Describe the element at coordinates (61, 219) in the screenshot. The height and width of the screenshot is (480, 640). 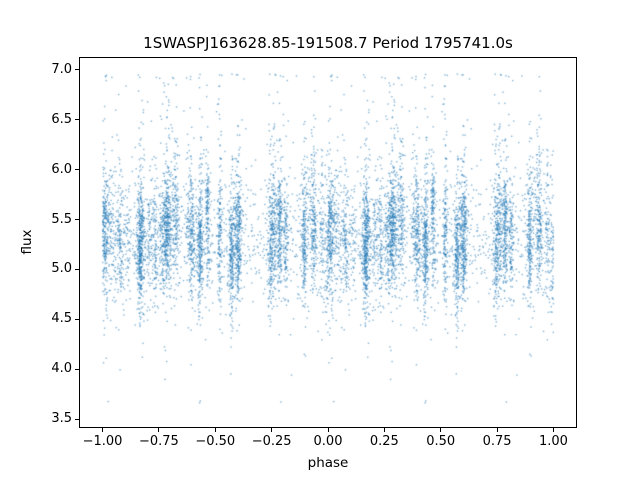
I see `y-tick-label: 5.5` at that location.